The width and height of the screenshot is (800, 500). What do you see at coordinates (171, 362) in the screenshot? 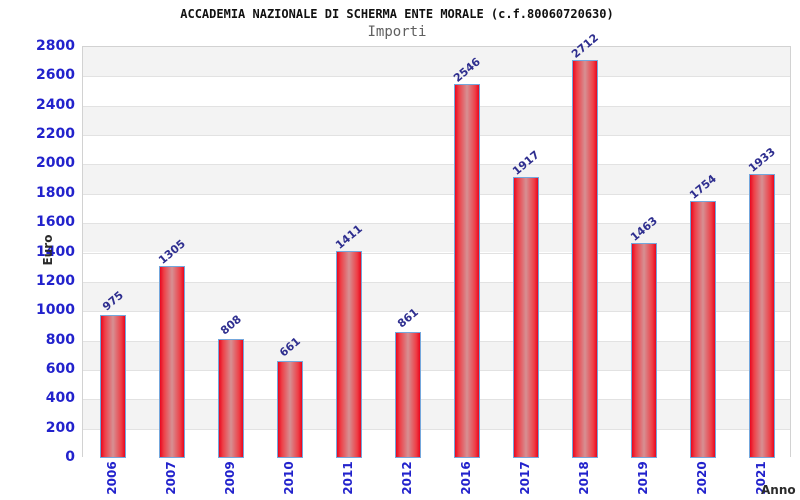
I see `bar-2007` at bounding box center [171, 362].